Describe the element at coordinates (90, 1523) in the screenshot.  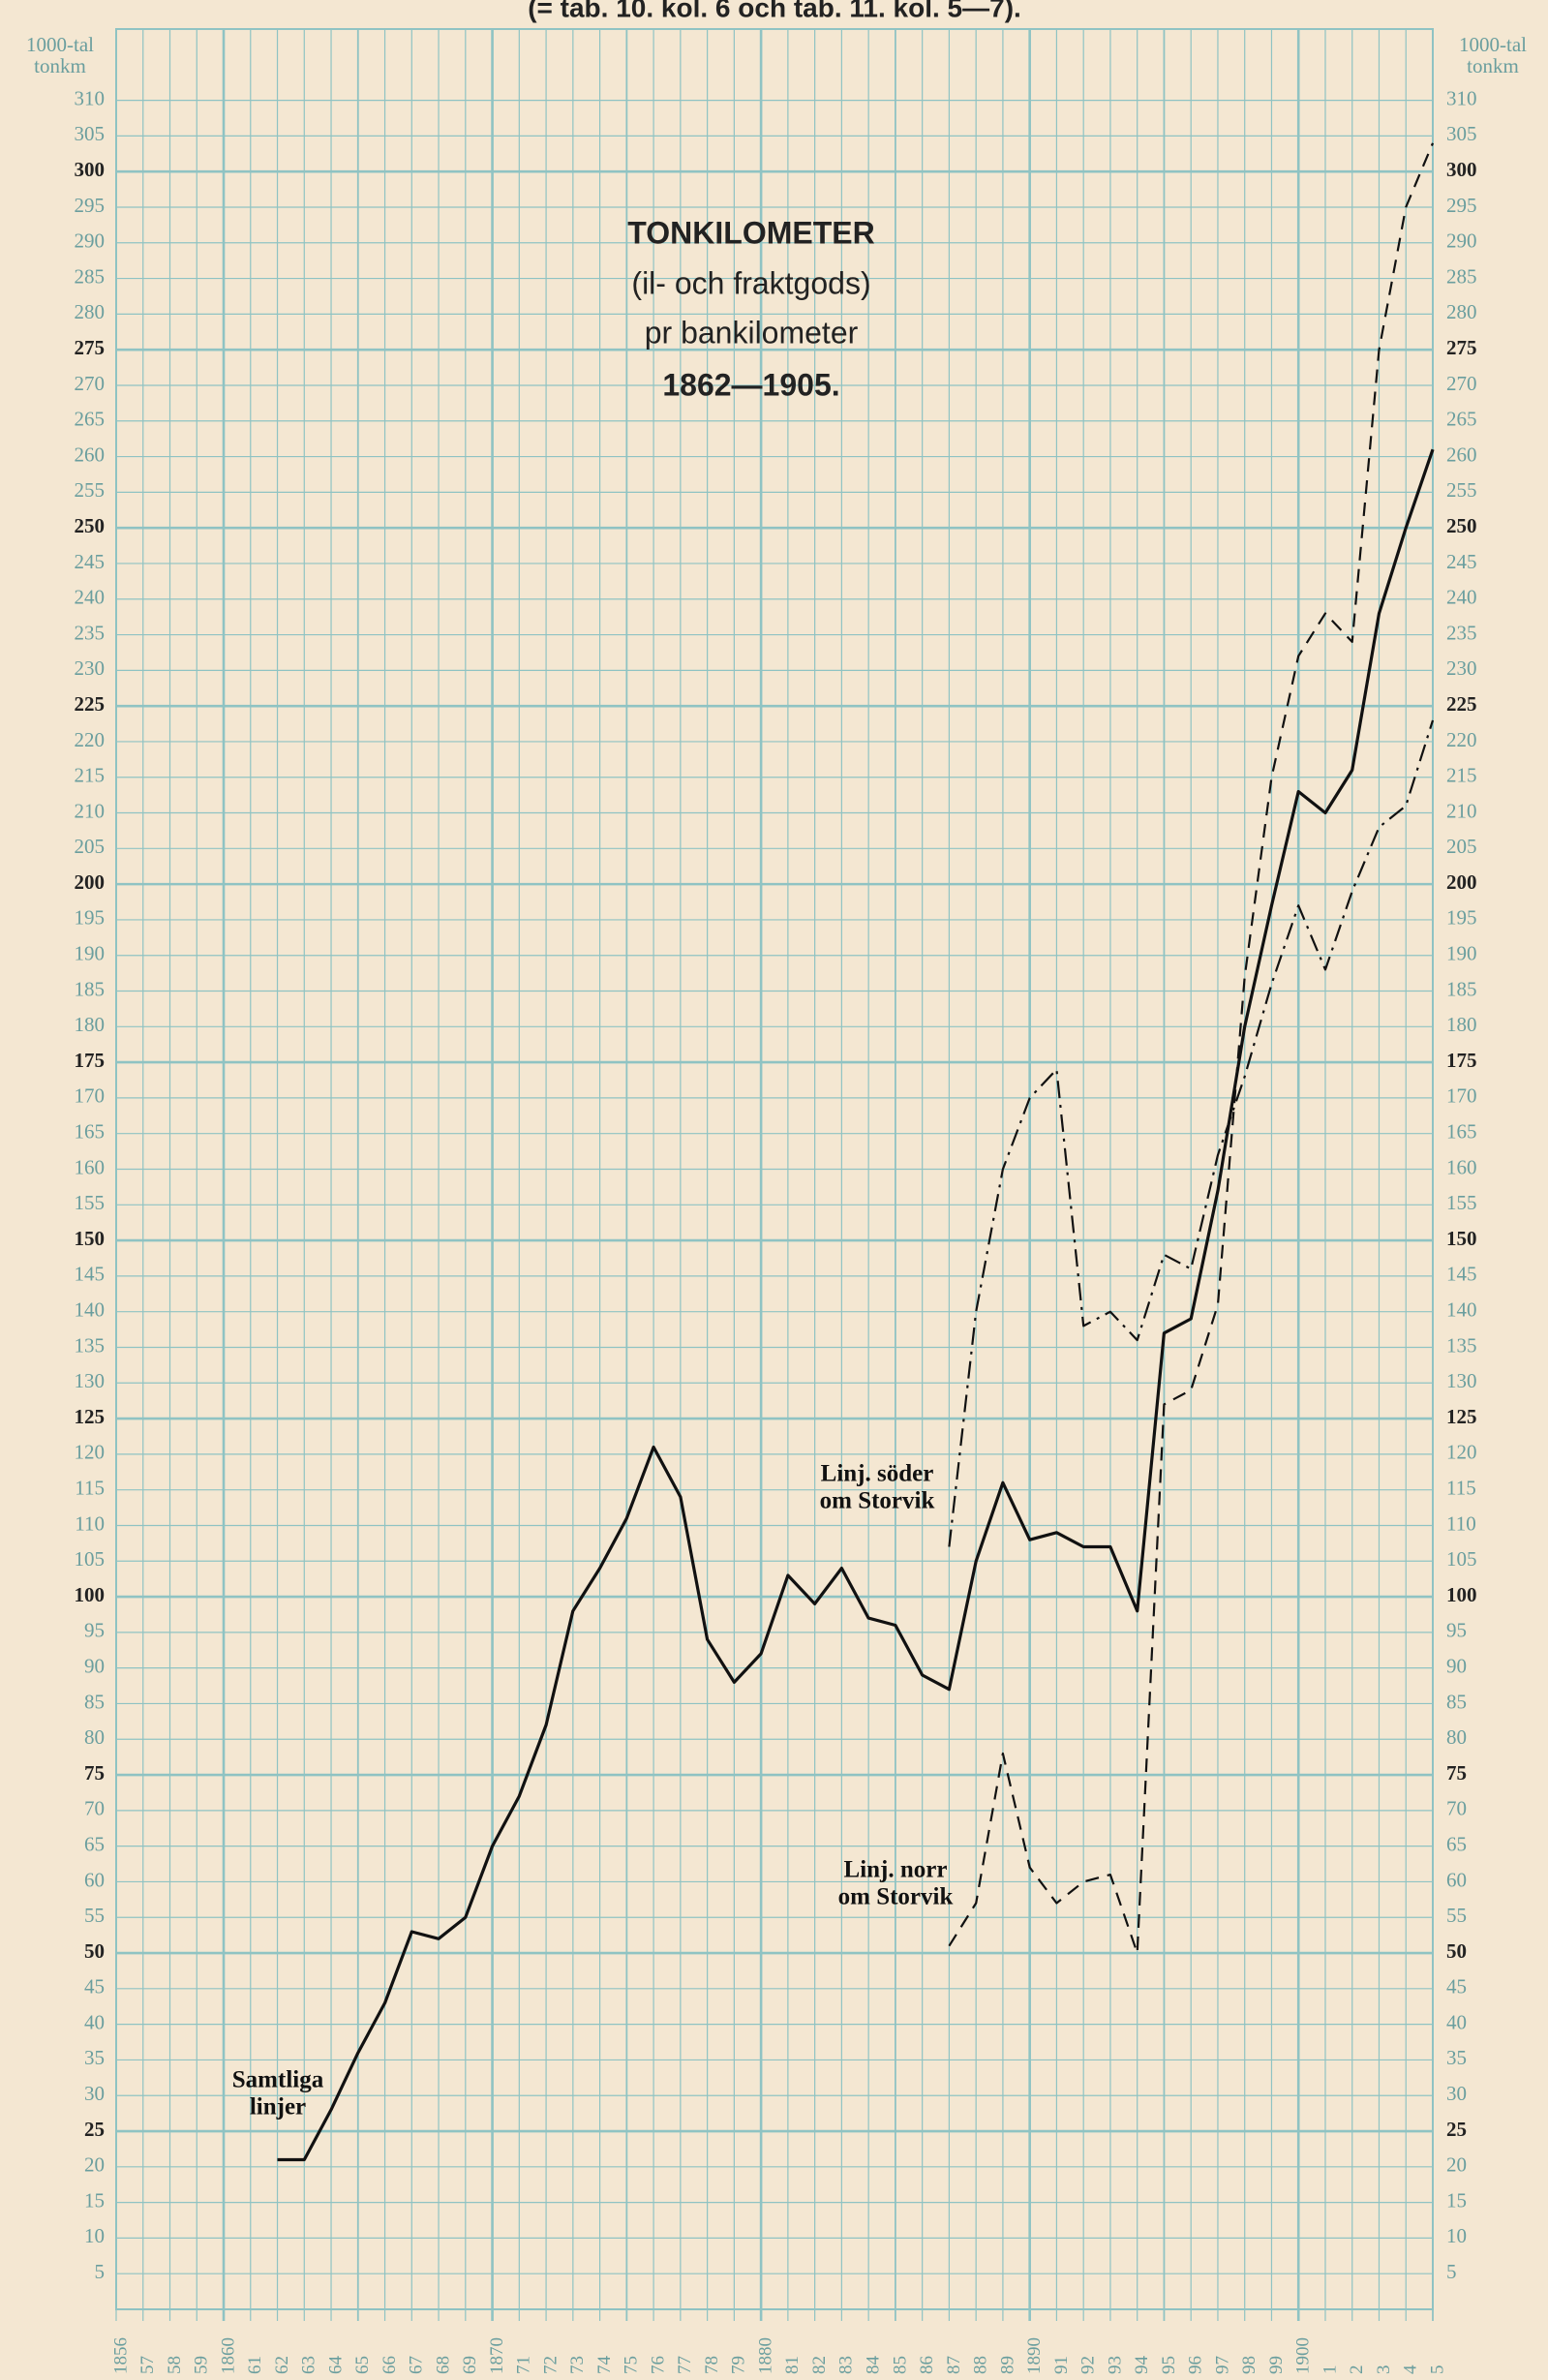
I see `y-tick-label: 110` at that location.